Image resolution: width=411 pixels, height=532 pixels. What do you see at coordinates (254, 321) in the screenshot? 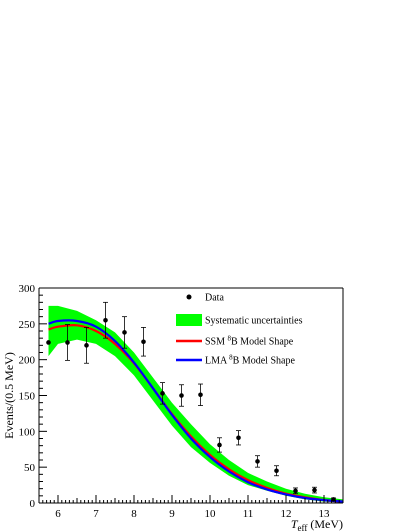
I see `legend-label: Systematic uncertainties` at bounding box center [254, 321].